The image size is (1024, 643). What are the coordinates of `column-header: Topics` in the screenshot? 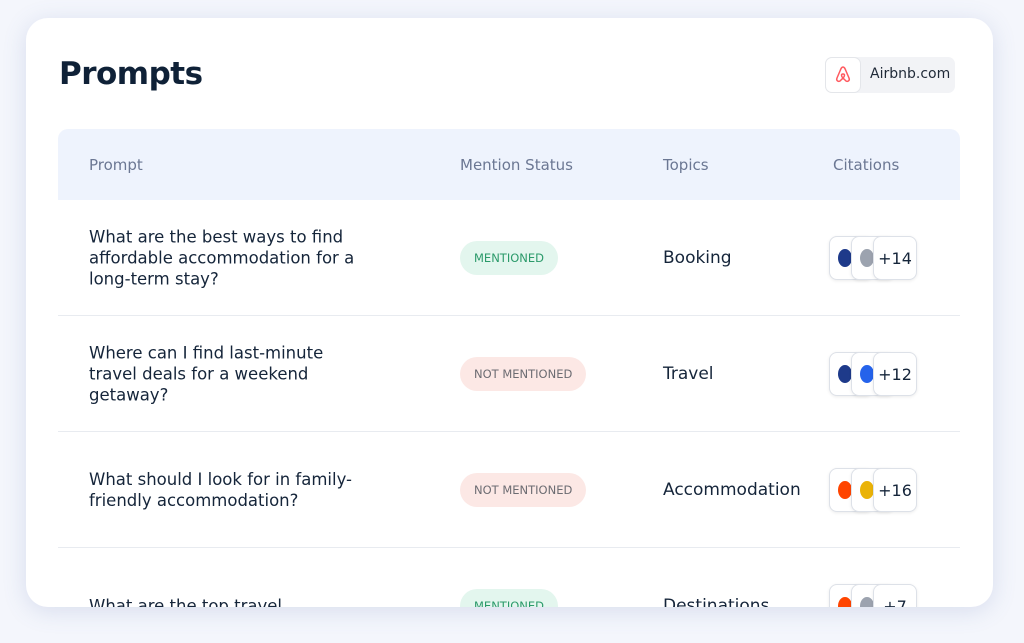 It's located at (686, 165).